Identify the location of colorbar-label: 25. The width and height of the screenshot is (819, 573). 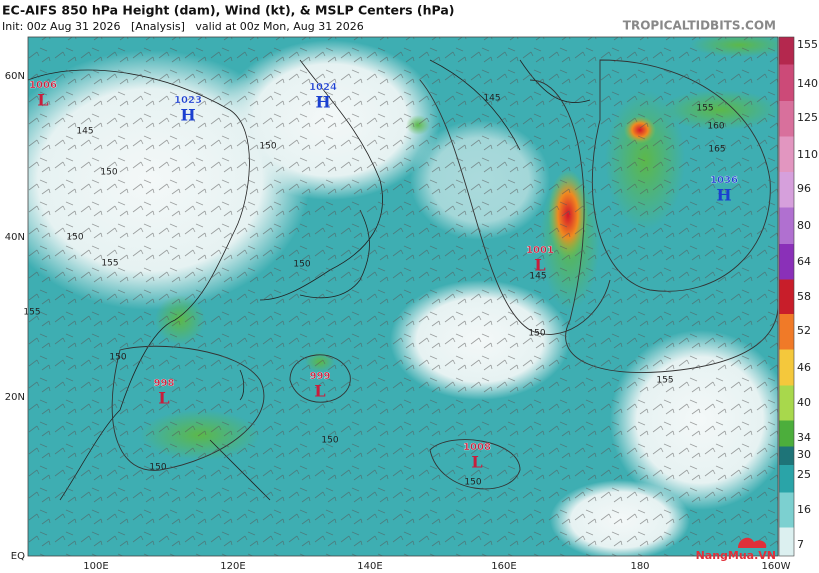
(804, 474).